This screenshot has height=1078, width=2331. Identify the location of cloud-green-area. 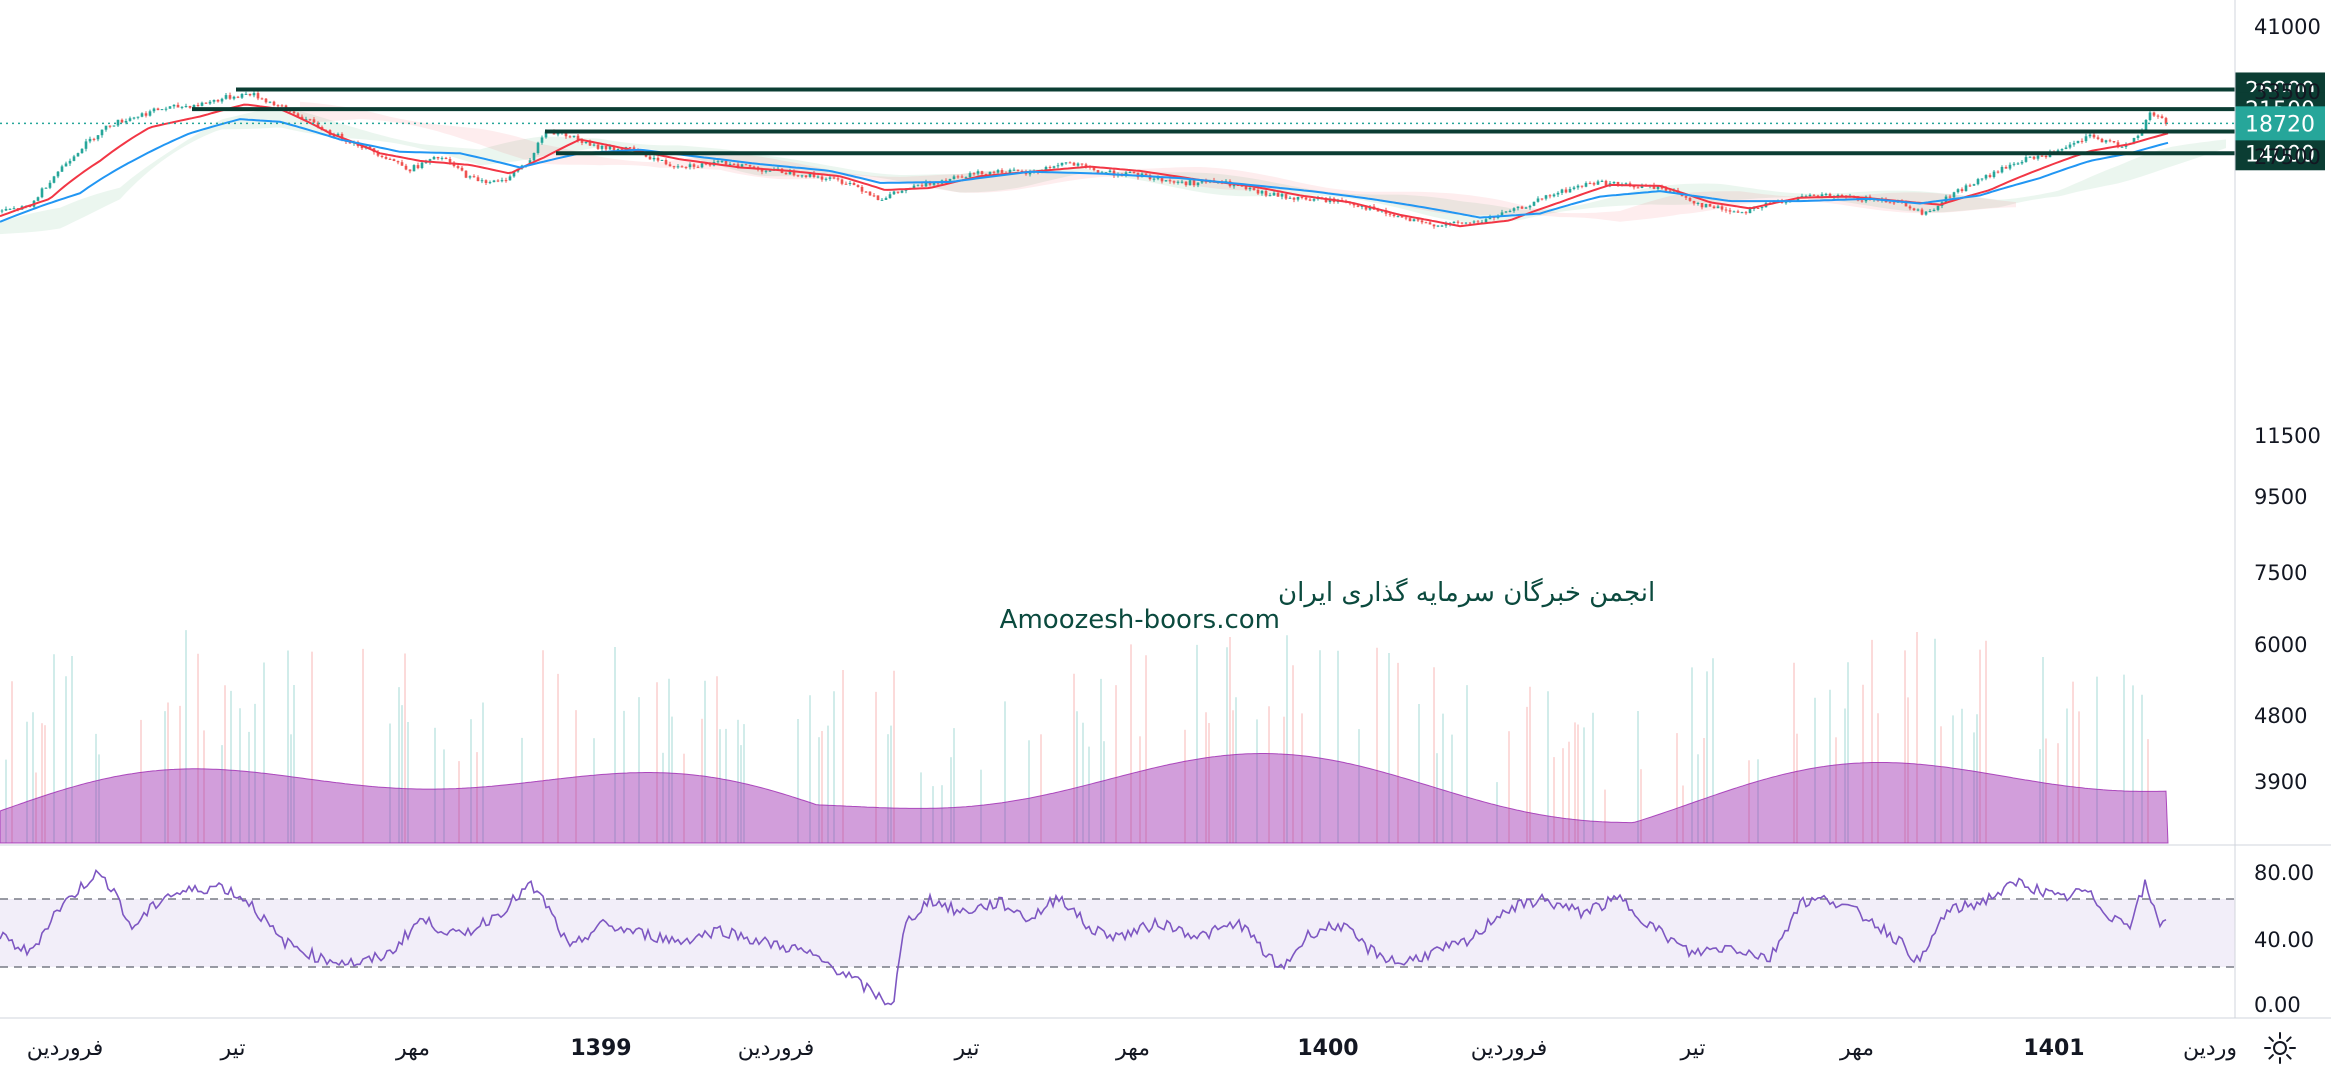
(1113, 171).